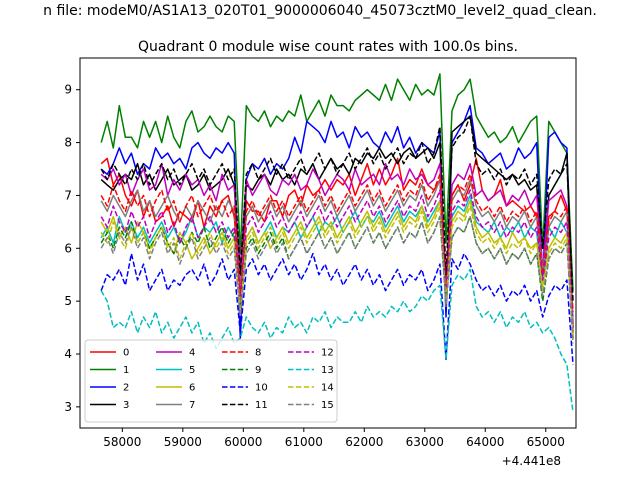 Image resolution: width=640 pixels, height=480 pixels. Describe the element at coordinates (192, 353) in the screenshot. I see `legend-label-4: 4` at that location.